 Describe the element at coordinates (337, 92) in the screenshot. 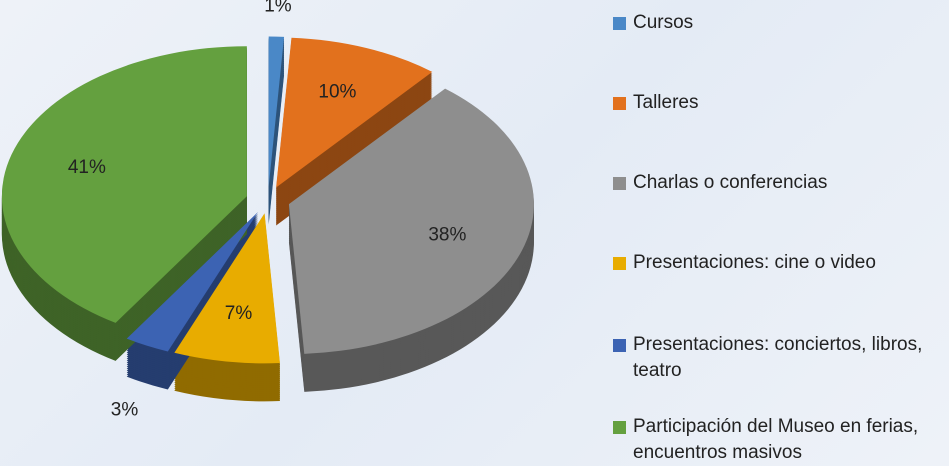

I see `data-label: 10%` at that location.